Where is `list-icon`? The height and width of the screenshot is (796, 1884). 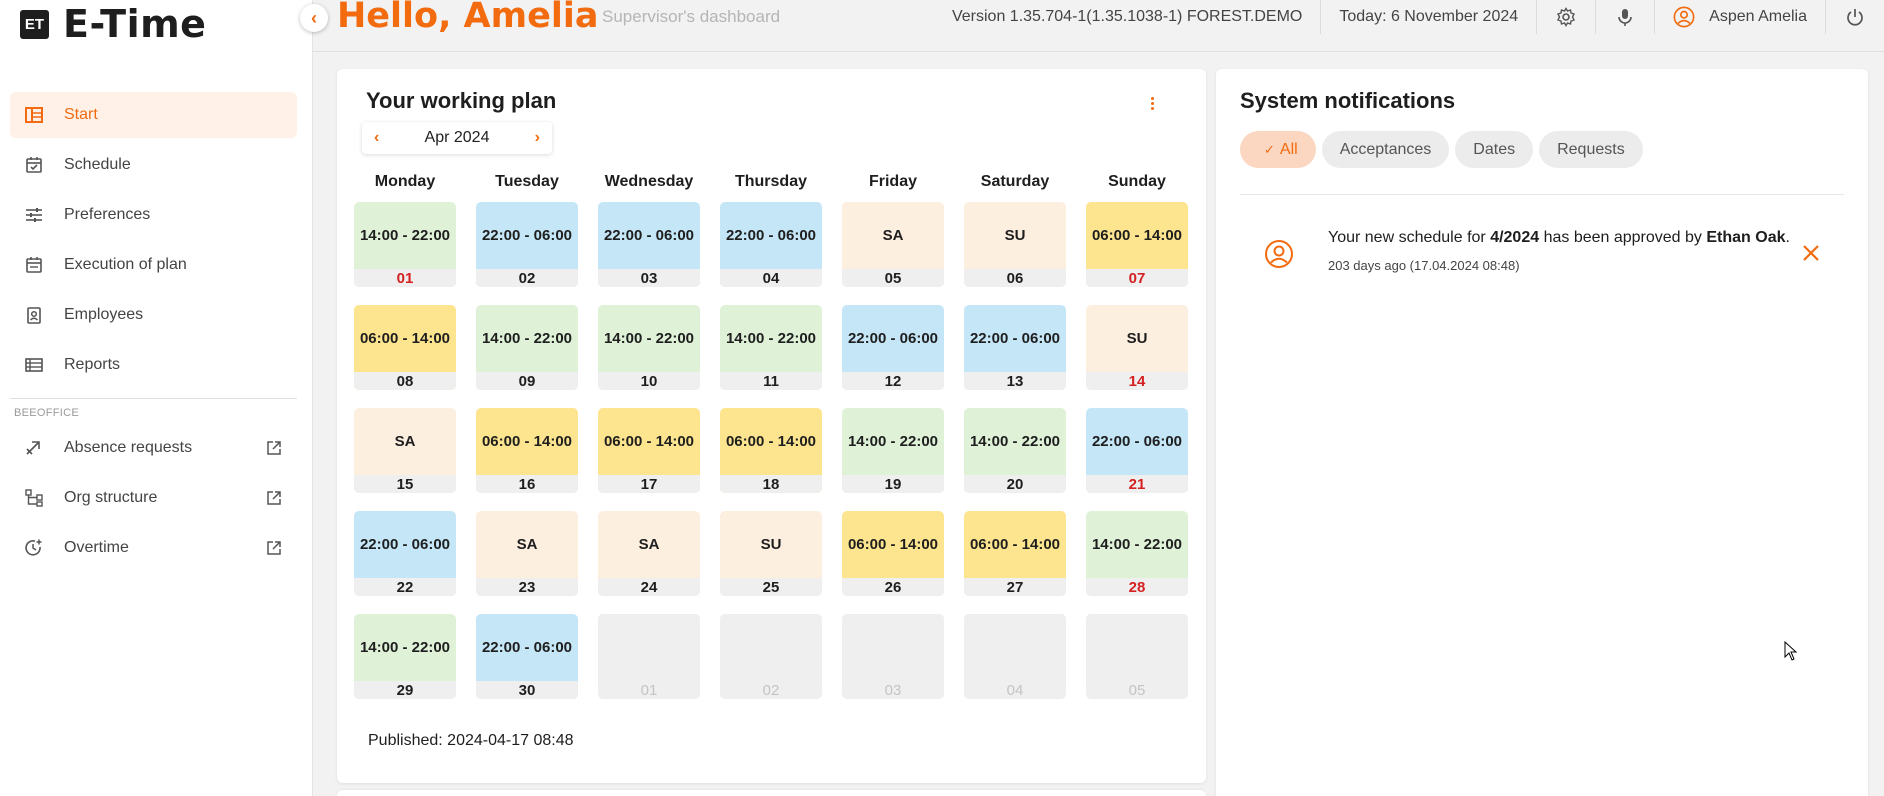 list-icon is located at coordinates (34, 365).